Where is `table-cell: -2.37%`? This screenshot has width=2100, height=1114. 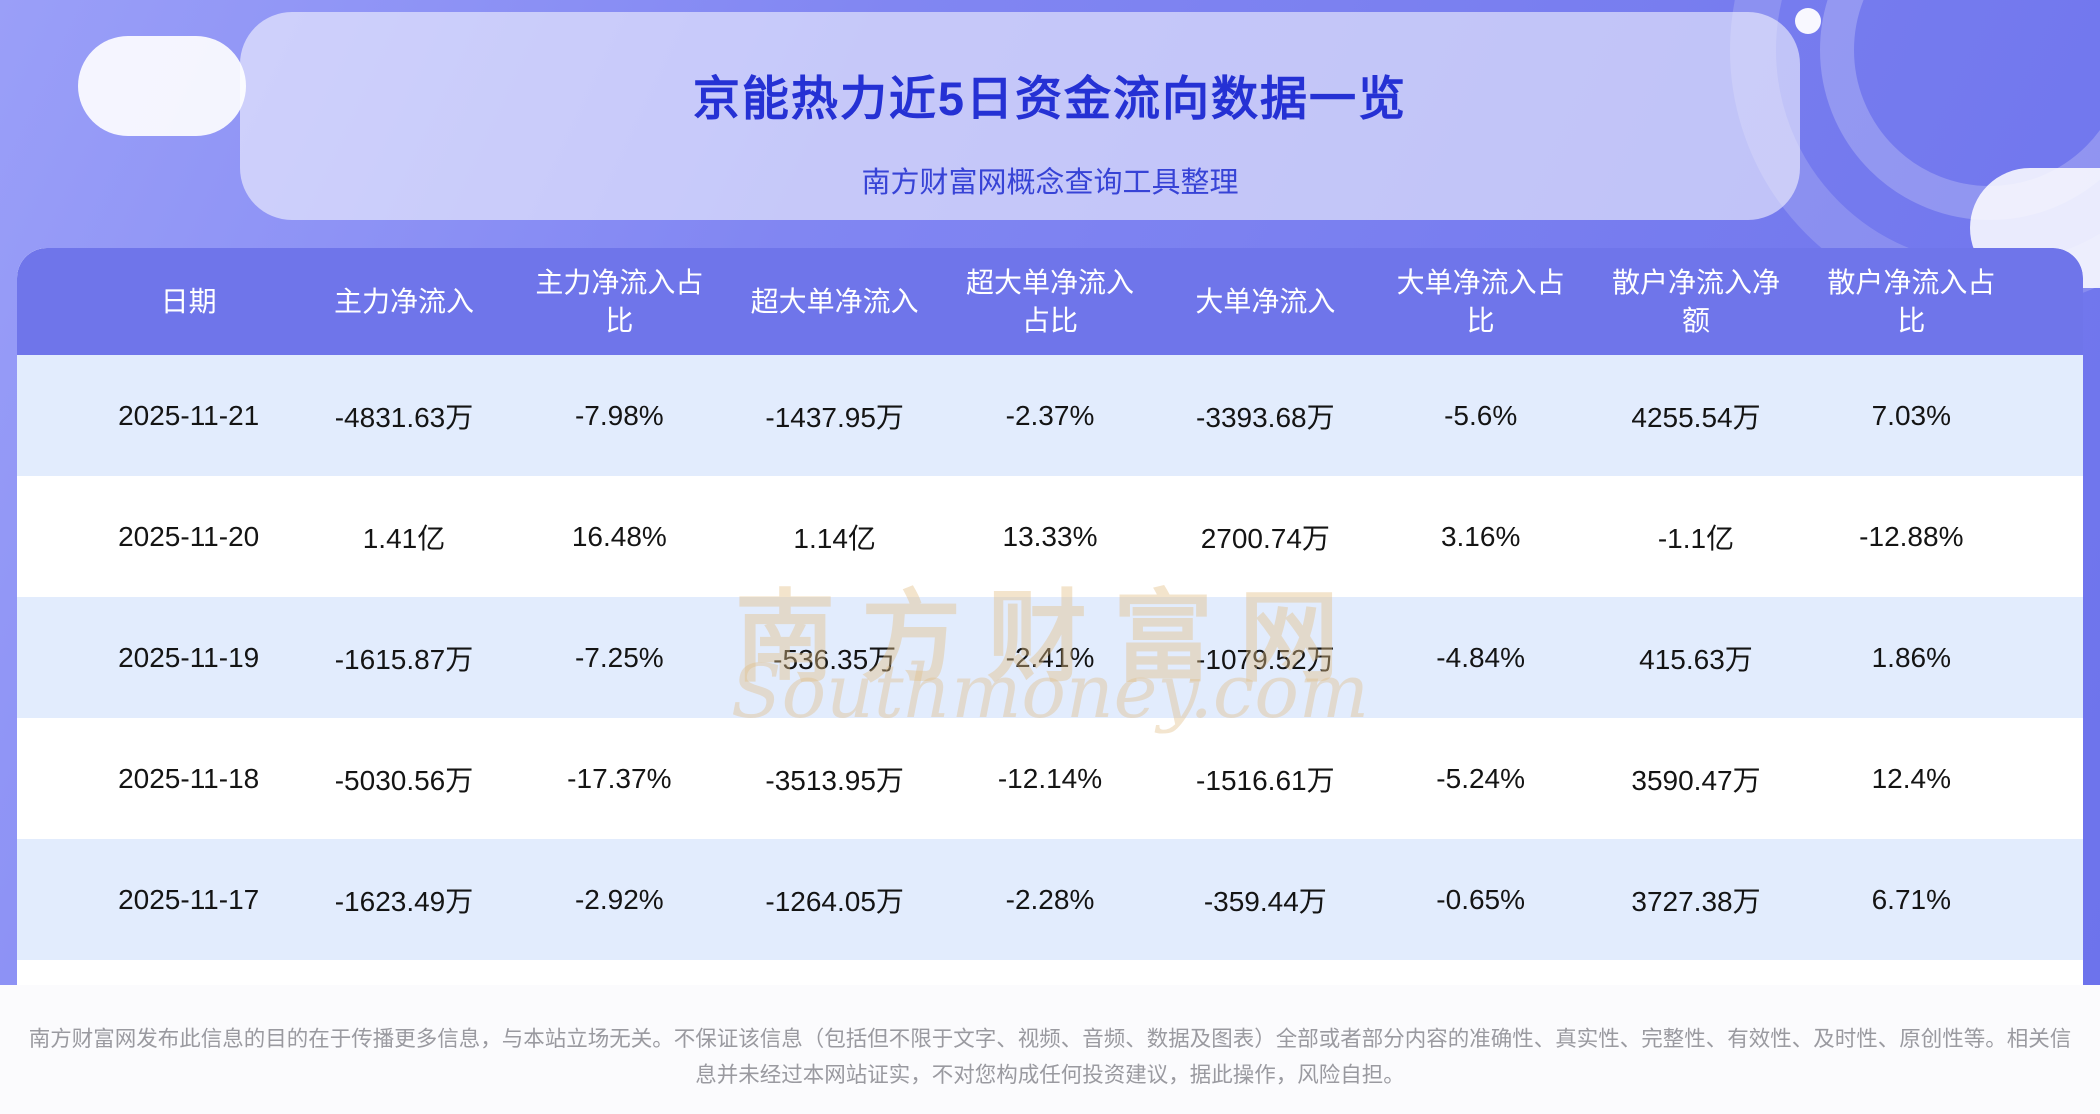
table-cell: -2.37% is located at coordinates (1050, 415).